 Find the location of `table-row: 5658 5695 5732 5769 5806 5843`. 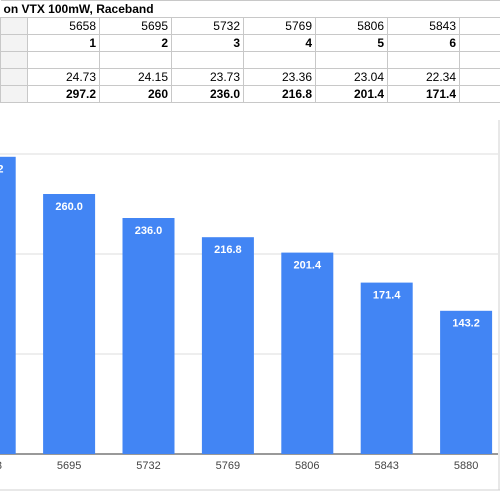

table-row: 5658 5695 5732 5769 5806 5843 is located at coordinates (250, 26).